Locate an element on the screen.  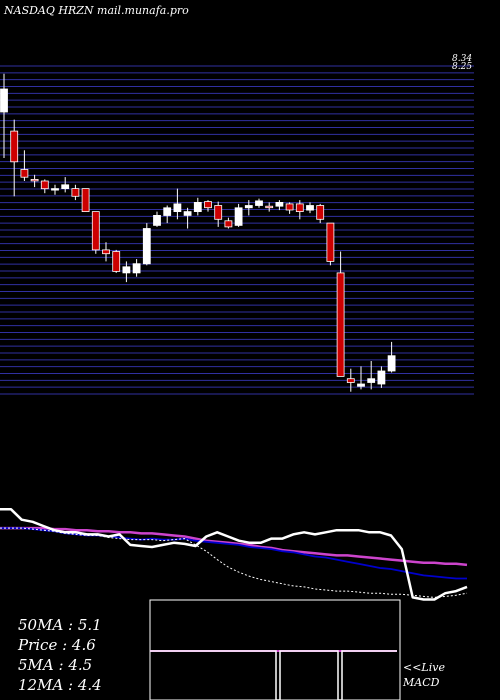
macd-lines is located at coordinates (273, 675).